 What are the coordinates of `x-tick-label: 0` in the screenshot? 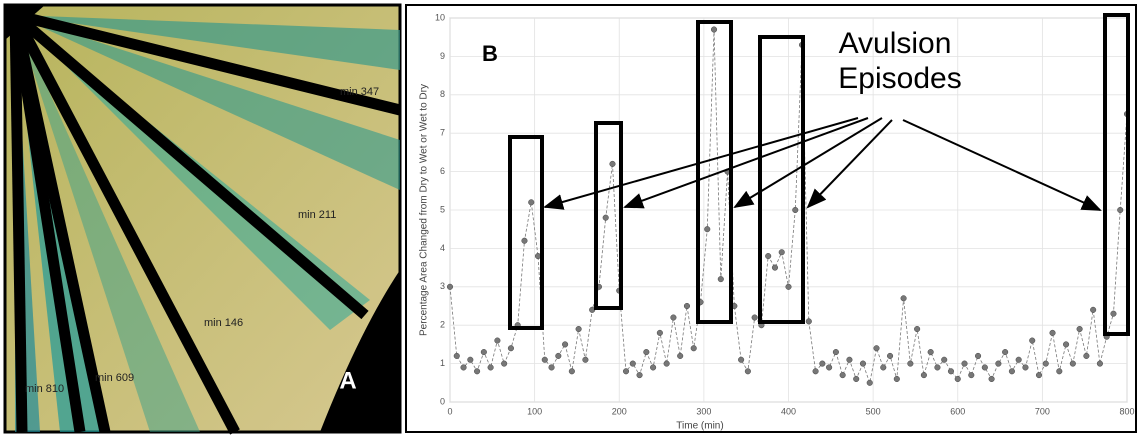 It's located at (449, 411).